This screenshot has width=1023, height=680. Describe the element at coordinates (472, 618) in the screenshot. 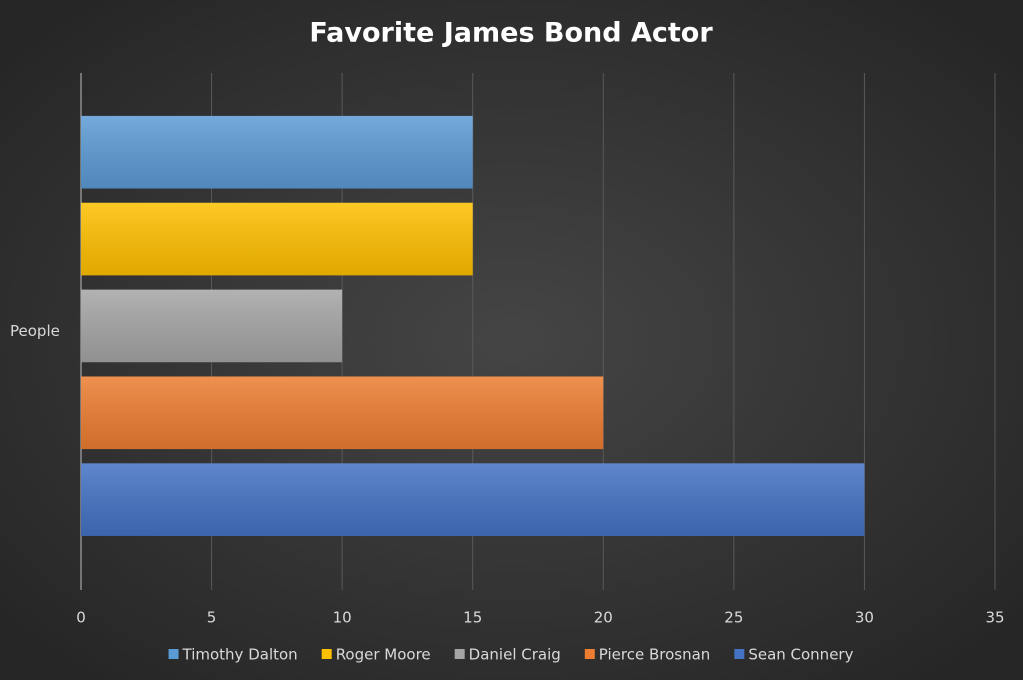

I see `x-tick-label: 15` at that location.